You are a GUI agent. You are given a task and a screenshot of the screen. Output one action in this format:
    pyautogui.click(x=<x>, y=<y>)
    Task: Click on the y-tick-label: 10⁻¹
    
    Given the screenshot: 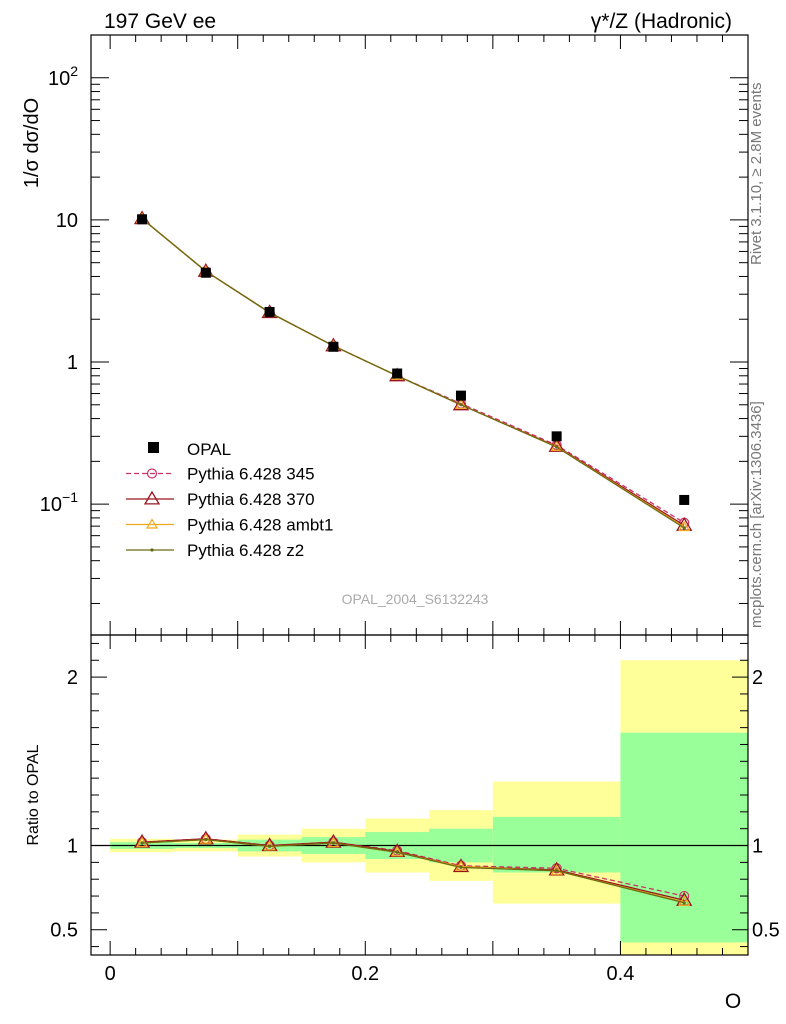 What is the action you would take?
    pyautogui.click(x=59, y=502)
    